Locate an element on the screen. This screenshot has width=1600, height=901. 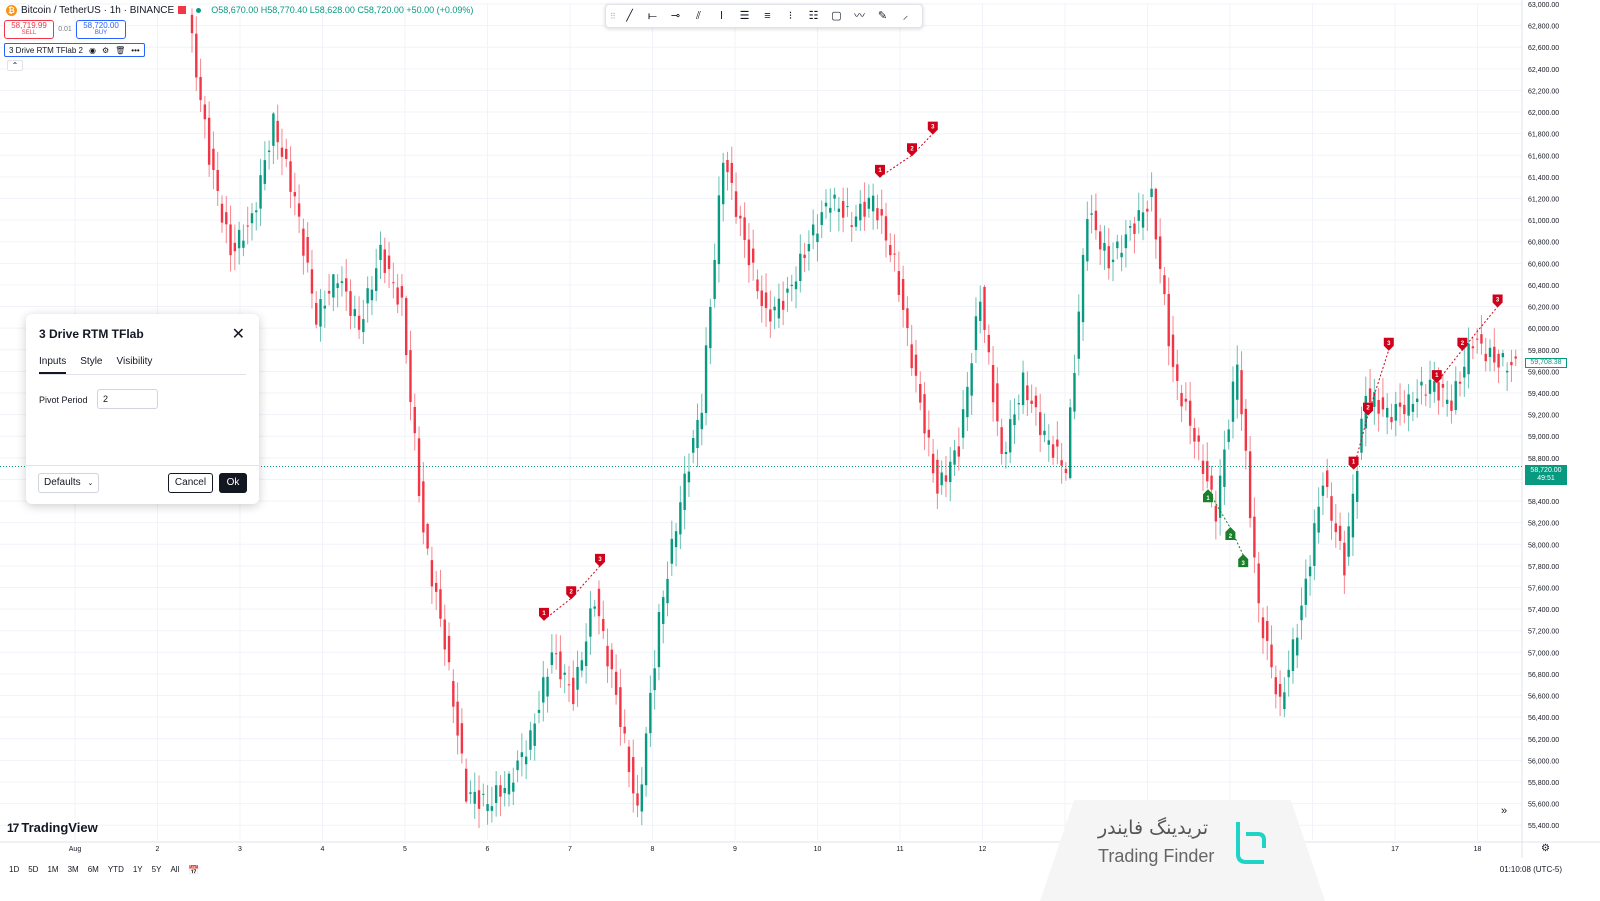
color-picker-icon: ⸝ is located at coordinates (905, 16).